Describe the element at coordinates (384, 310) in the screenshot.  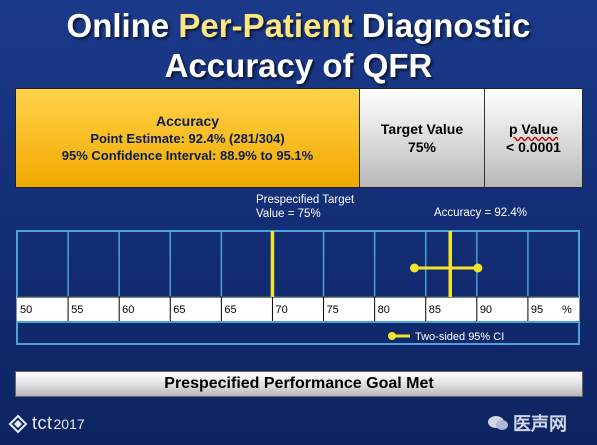
I see `x-tick-label: 80` at that location.